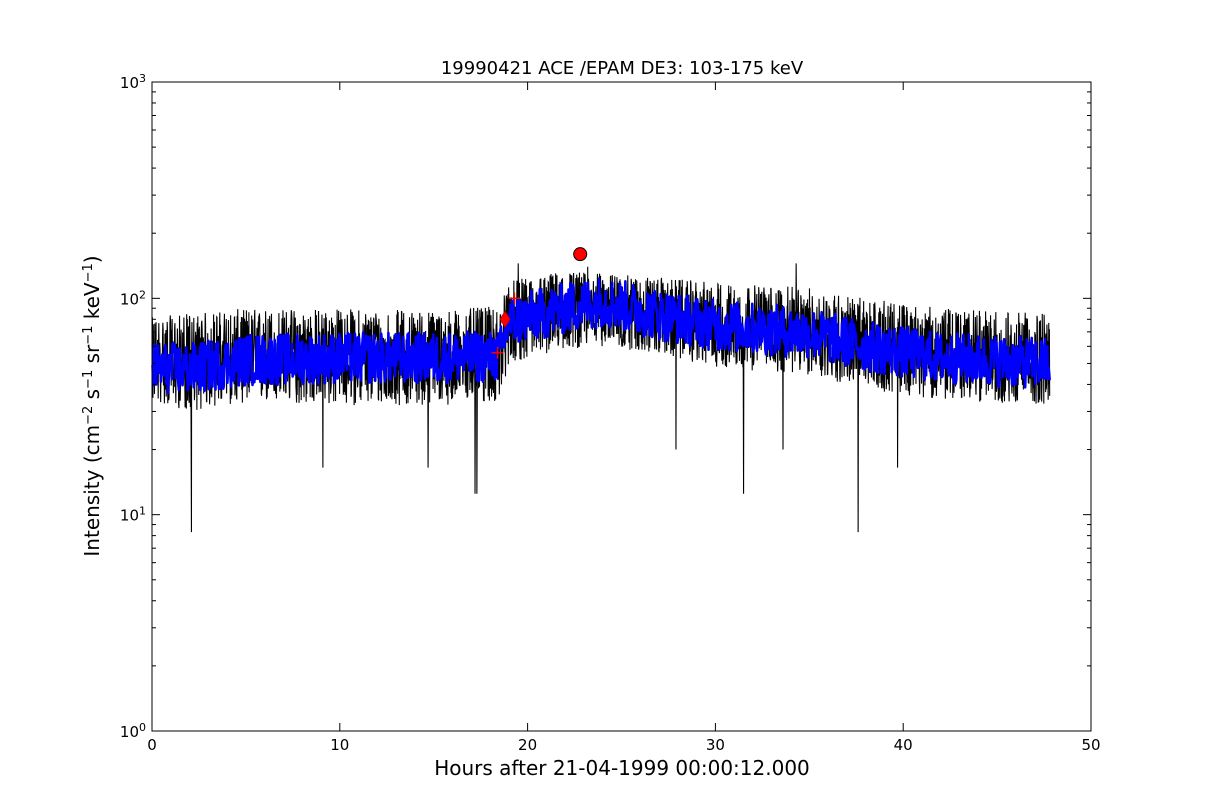  I want to click on x-tick-label: 30, so click(715, 745).